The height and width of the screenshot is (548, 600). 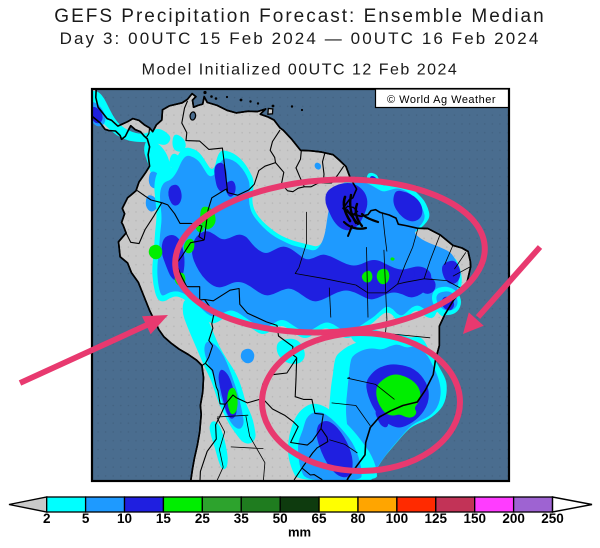 I want to click on svg-text:Model Initialized 00UTC 12 Feb: Model Initialized 00UTC 12 Feb 2024, so click(x=300, y=70).